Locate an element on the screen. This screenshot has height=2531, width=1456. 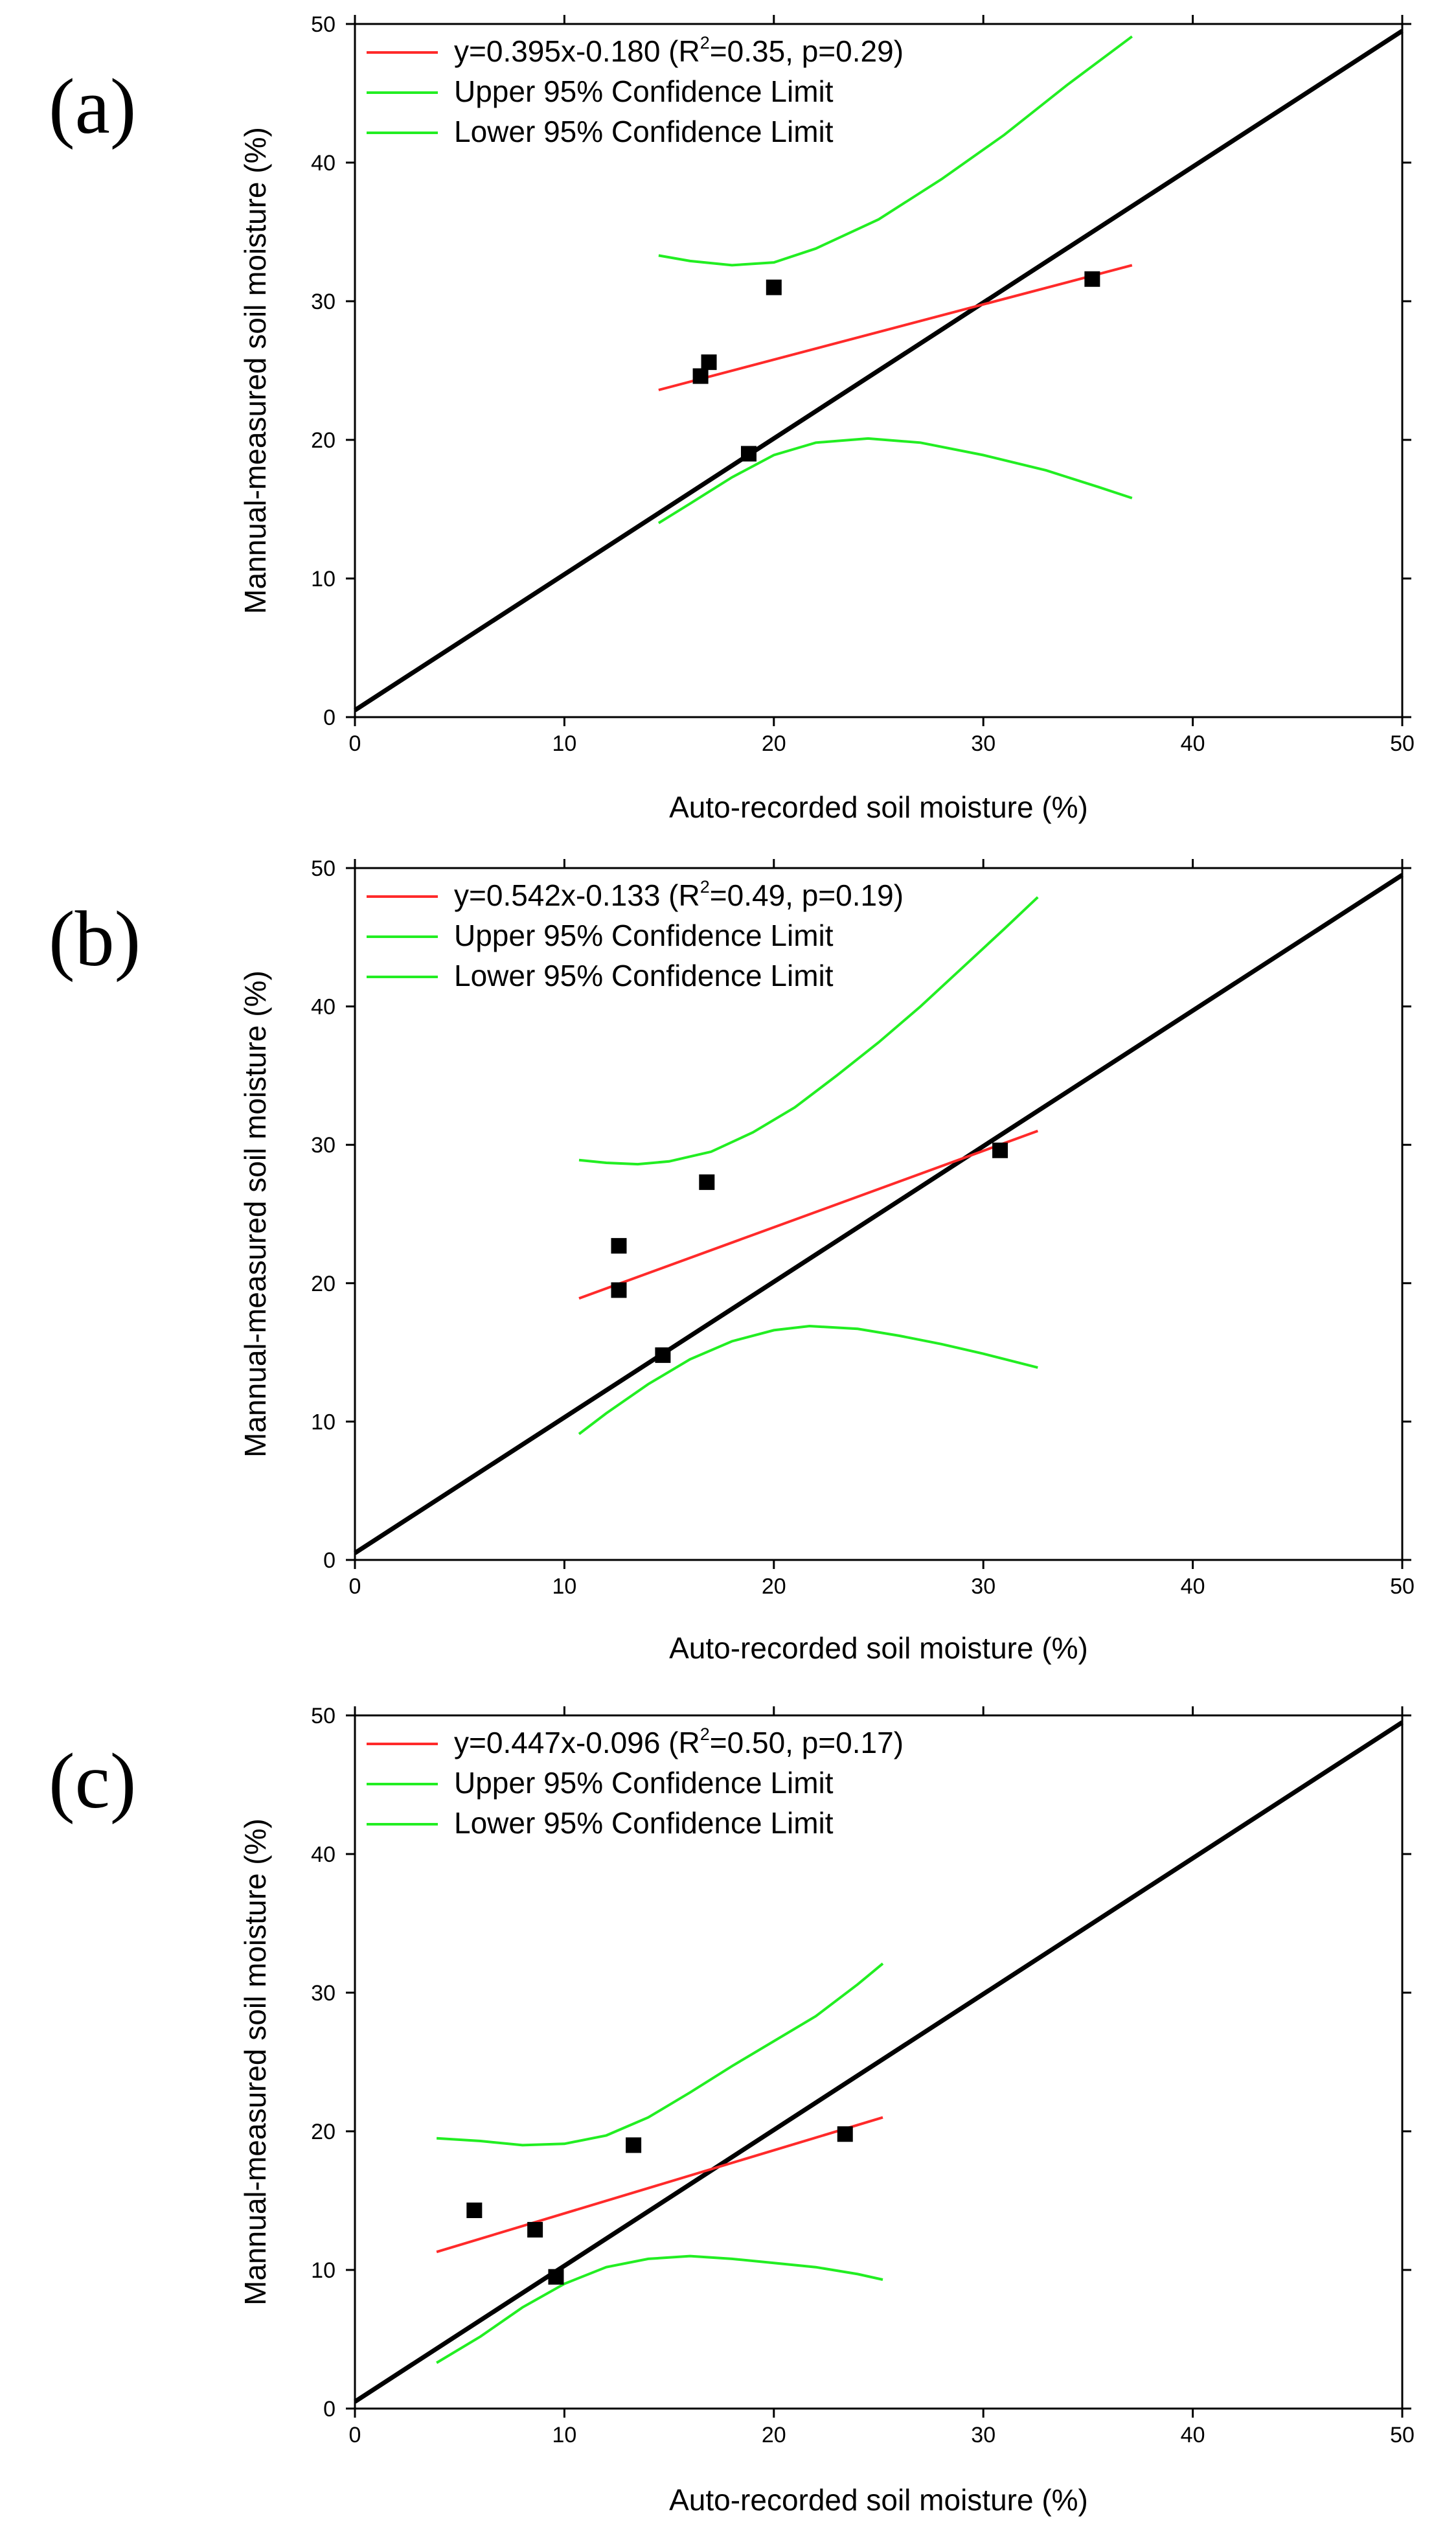
legend-fit-label: y=0.447x-0.096 (R2=0.50, p=0.17) is located at coordinates (679, 1741).